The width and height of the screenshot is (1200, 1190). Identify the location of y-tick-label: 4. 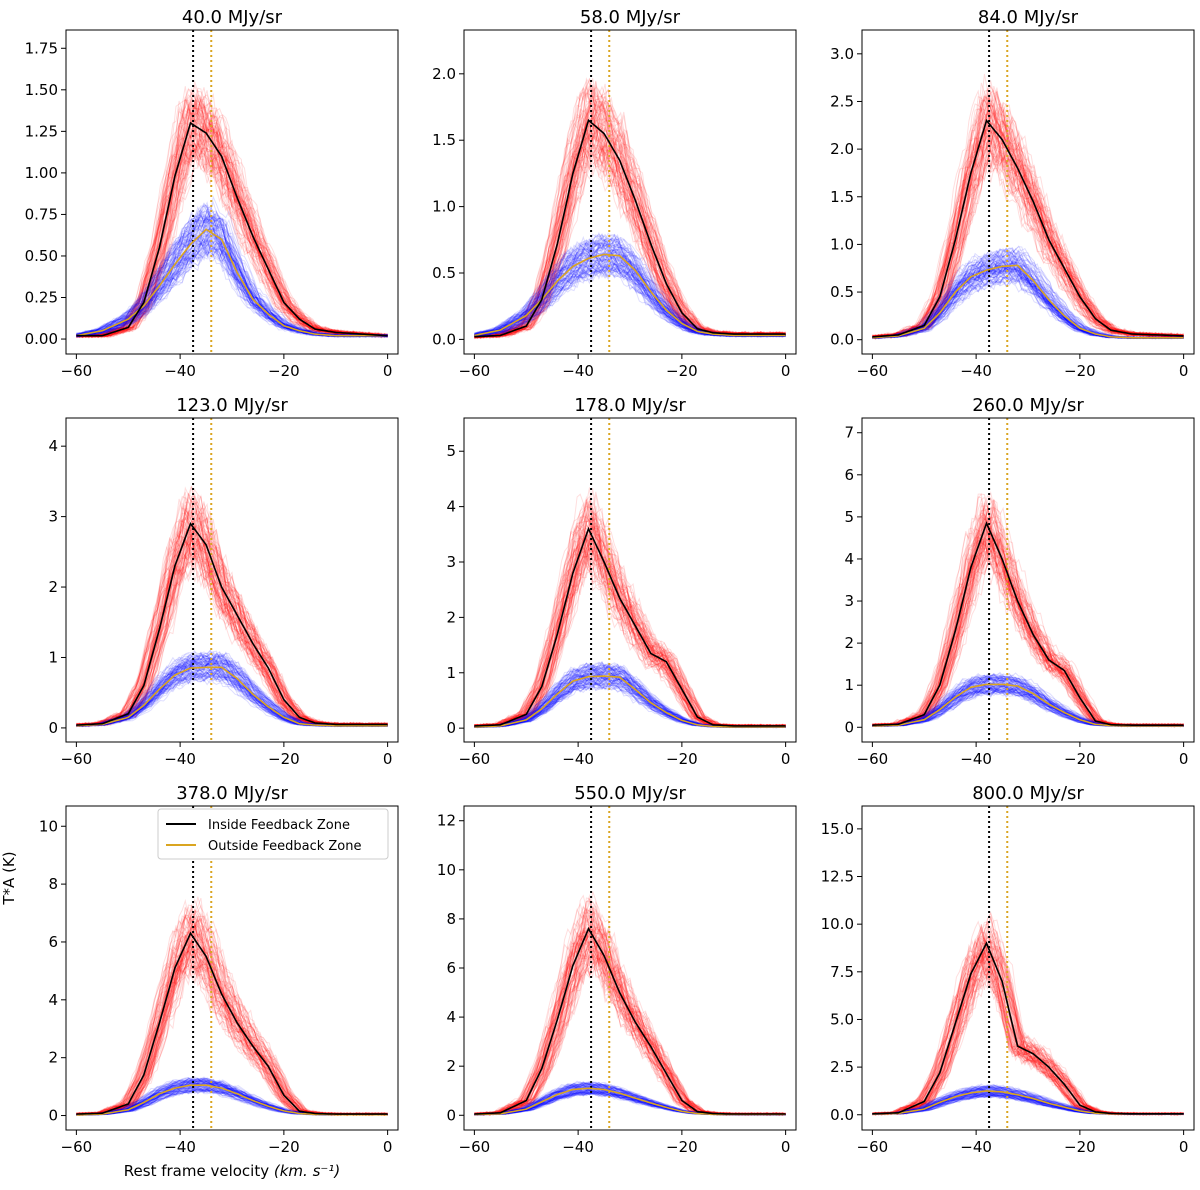
(53, 1000).